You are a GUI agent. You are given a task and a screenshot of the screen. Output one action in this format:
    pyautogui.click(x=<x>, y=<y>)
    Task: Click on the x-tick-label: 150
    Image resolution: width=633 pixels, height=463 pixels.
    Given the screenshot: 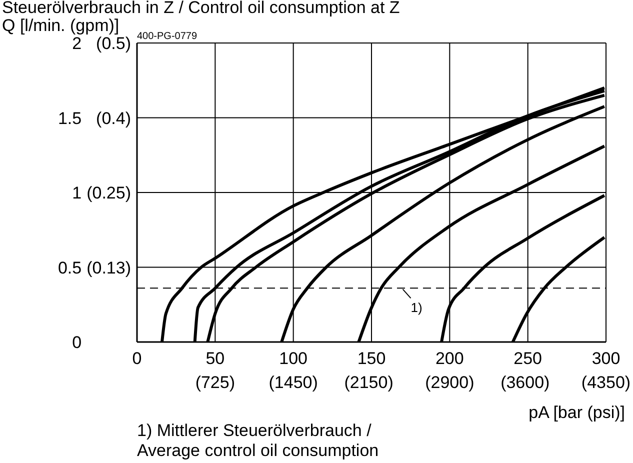 What is the action you would take?
    pyautogui.click(x=371, y=358)
    